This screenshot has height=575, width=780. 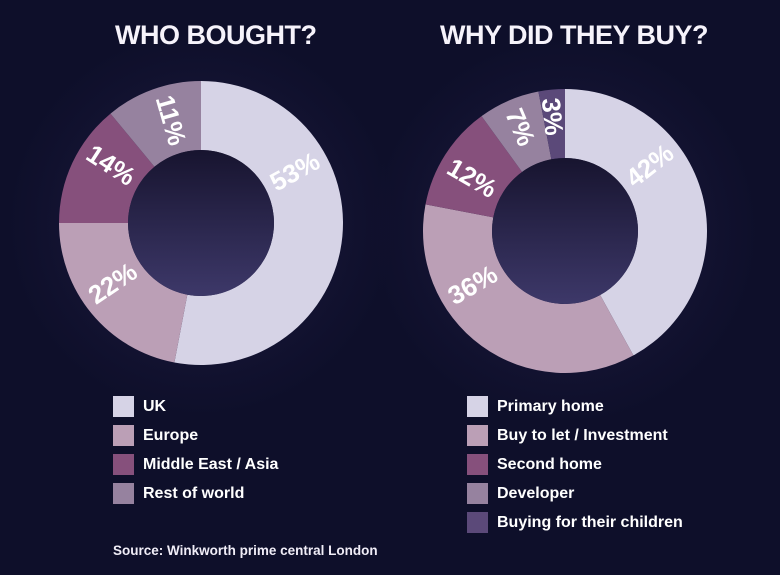 What do you see at coordinates (171, 435) in the screenshot?
I see `legend-label: Europe` at bounding box center [171, 435].